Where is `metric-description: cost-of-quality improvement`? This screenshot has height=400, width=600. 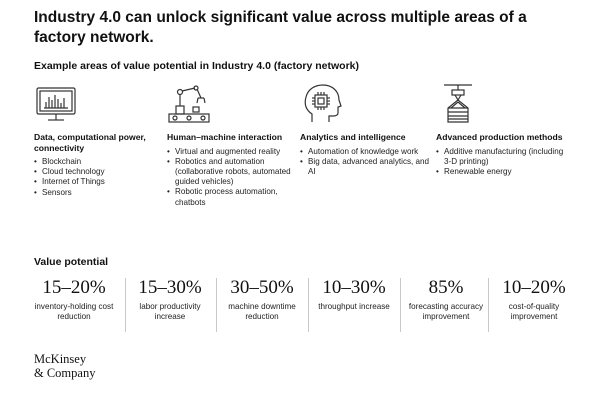
metric-description: cost-of-quality improvement is located at coordinates (534, 311).